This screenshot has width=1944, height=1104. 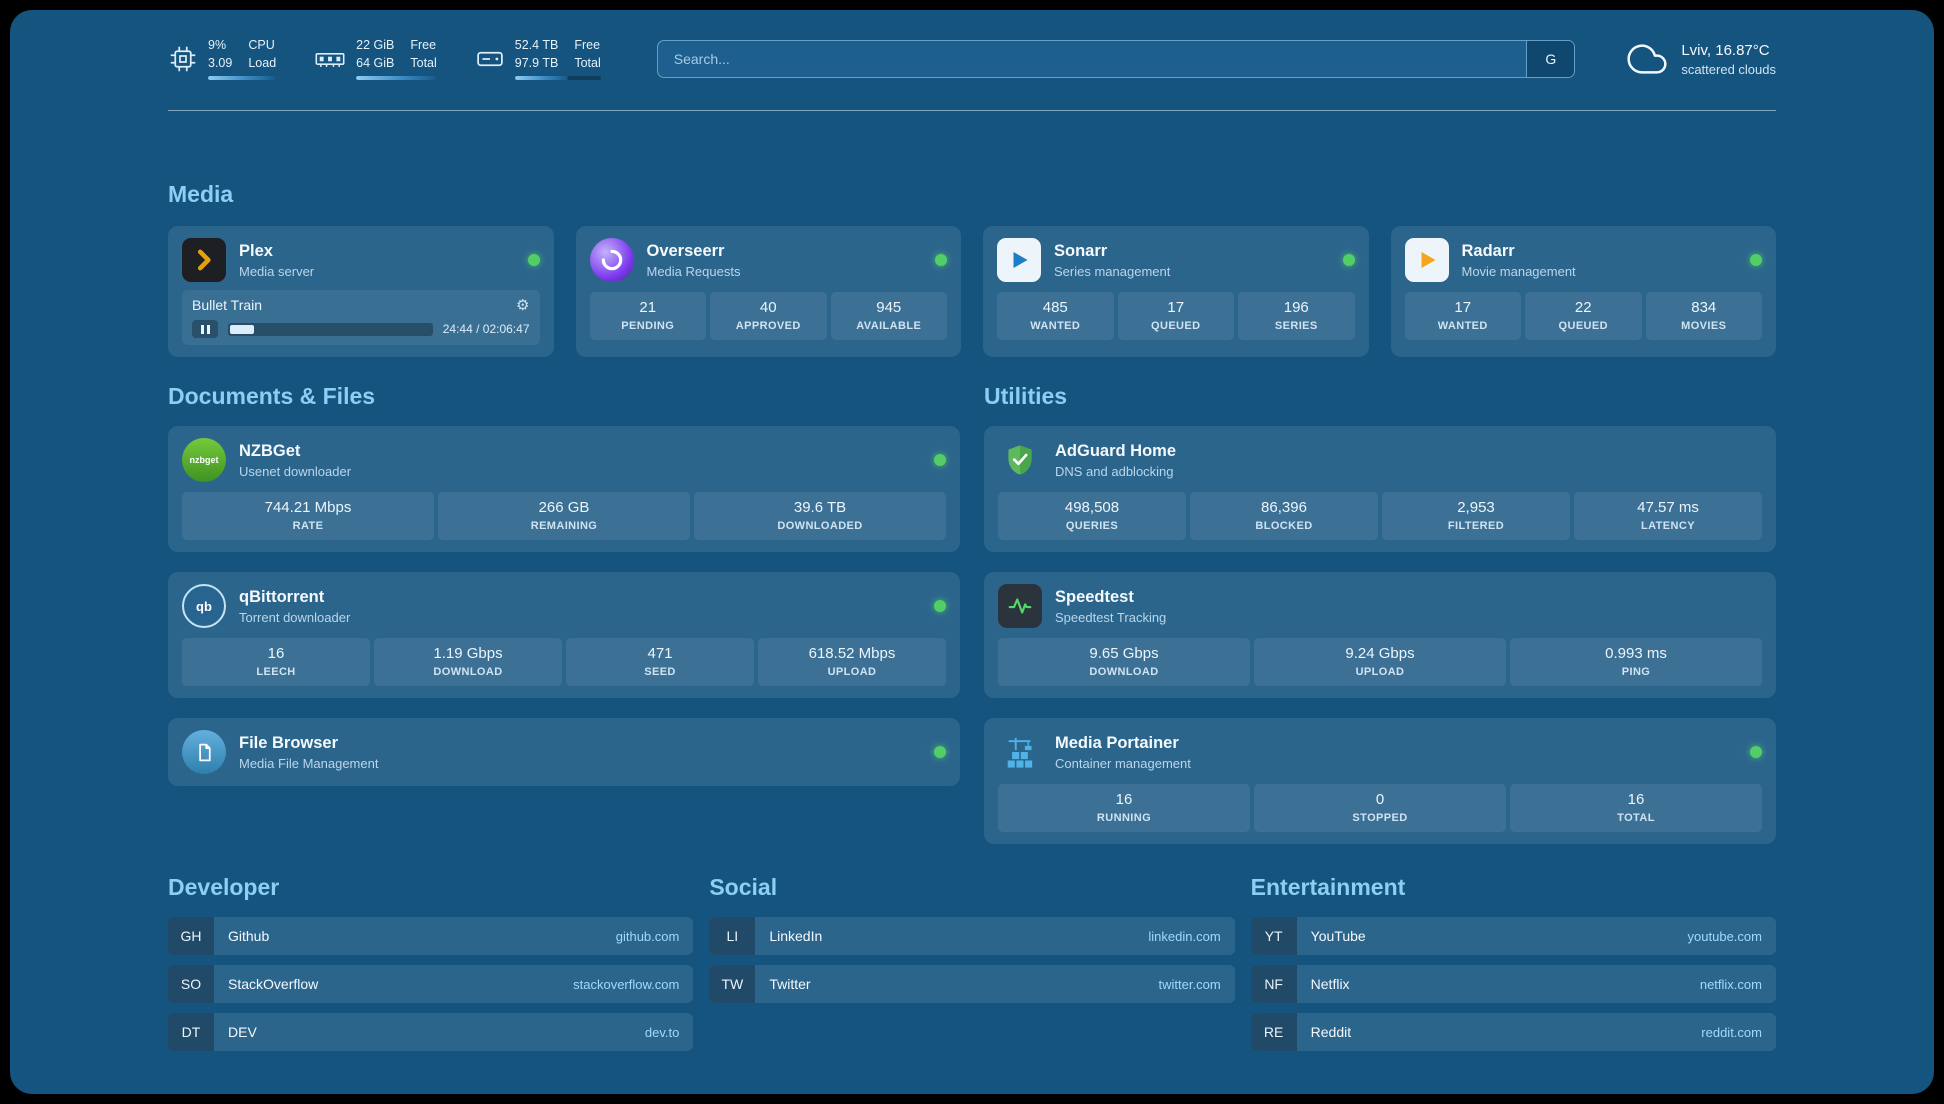 What do you see at coordinates (972, 936) in the screenshot?
I see `bookmark-linkedin: LI LinkedIn linkedin.com` at bounding box center [972, 936].